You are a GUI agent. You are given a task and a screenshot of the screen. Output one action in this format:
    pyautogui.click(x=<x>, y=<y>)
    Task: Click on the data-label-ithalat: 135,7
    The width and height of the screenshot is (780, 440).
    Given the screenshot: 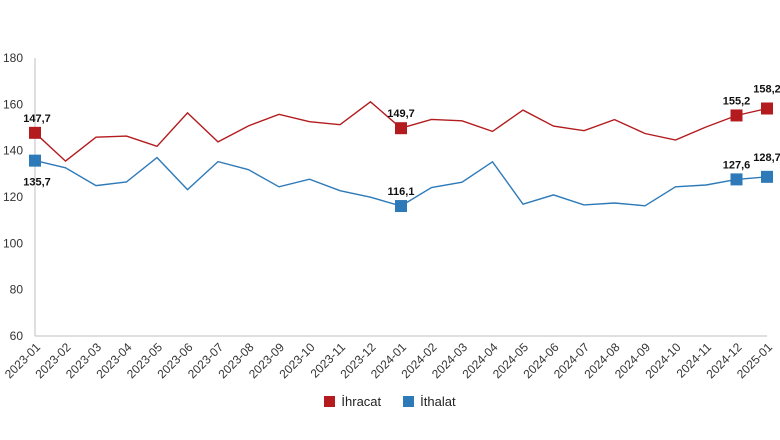 What is the action you would take?
    pyautogui.click(x=37, y=183)
    